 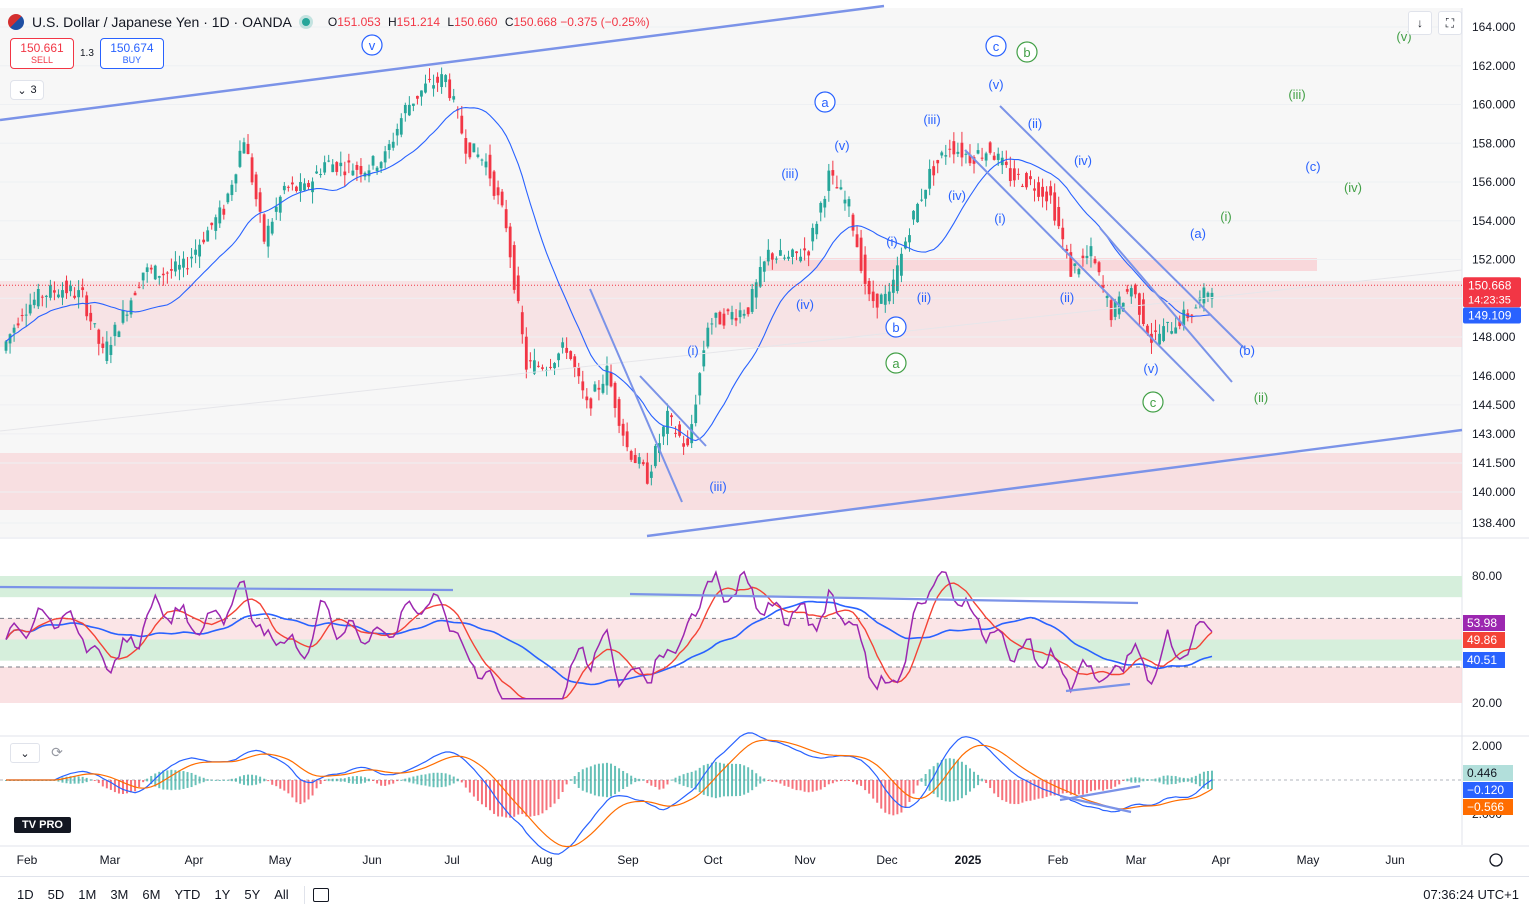 I want to click on range-3m: 3M, so click(x=119, y=894).